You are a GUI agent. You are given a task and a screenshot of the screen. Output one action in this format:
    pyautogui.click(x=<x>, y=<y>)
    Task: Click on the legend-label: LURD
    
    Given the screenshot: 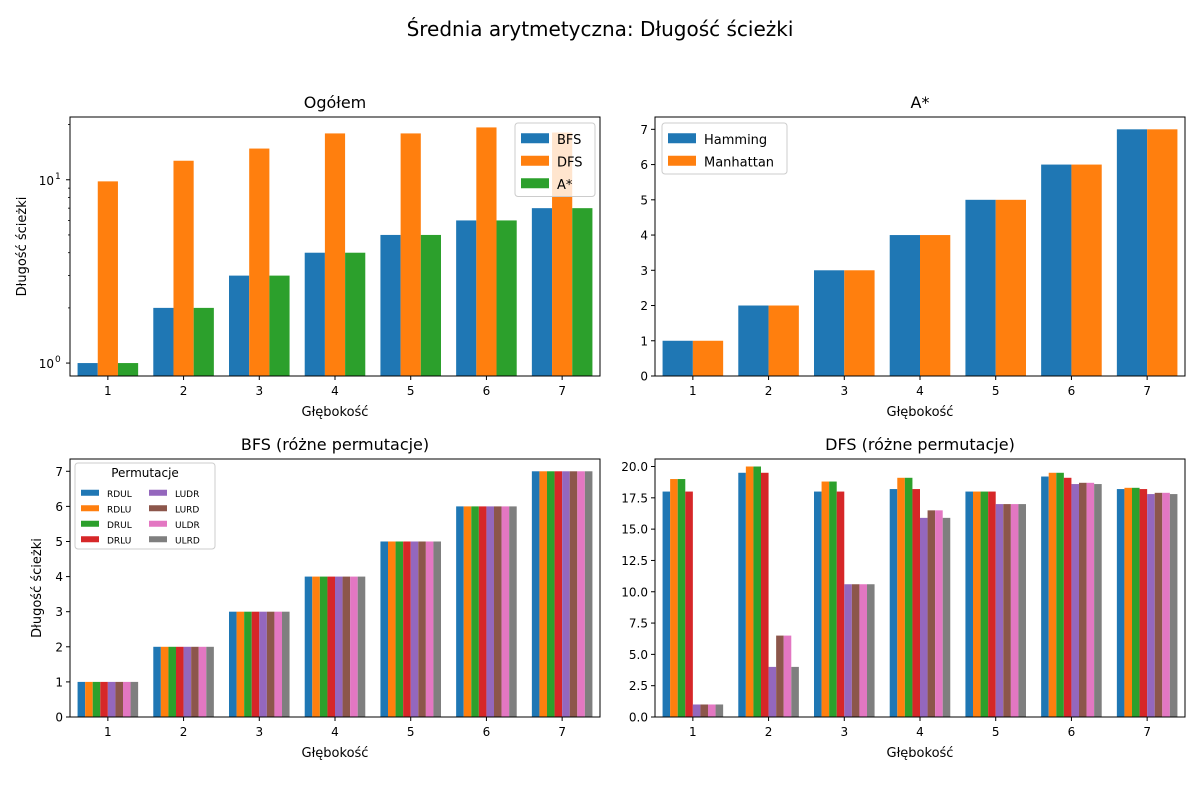 What is the action you would take?
    pyautogui.click(x=187, y=510)
    